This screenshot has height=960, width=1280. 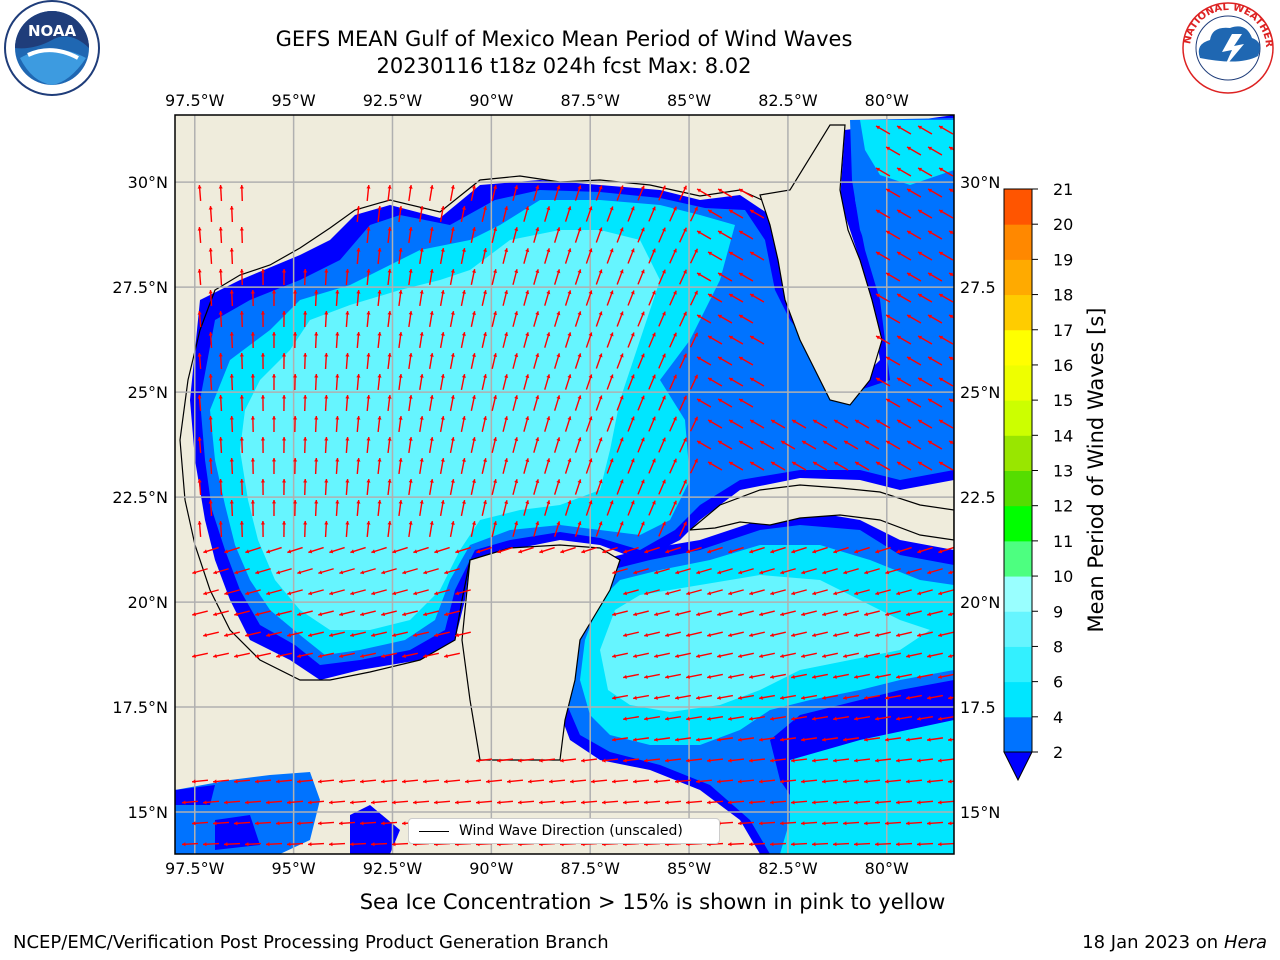 I want to click on wind-direction-legend: Wind Wave Direction (unscaled), so click(x=564, y=831).